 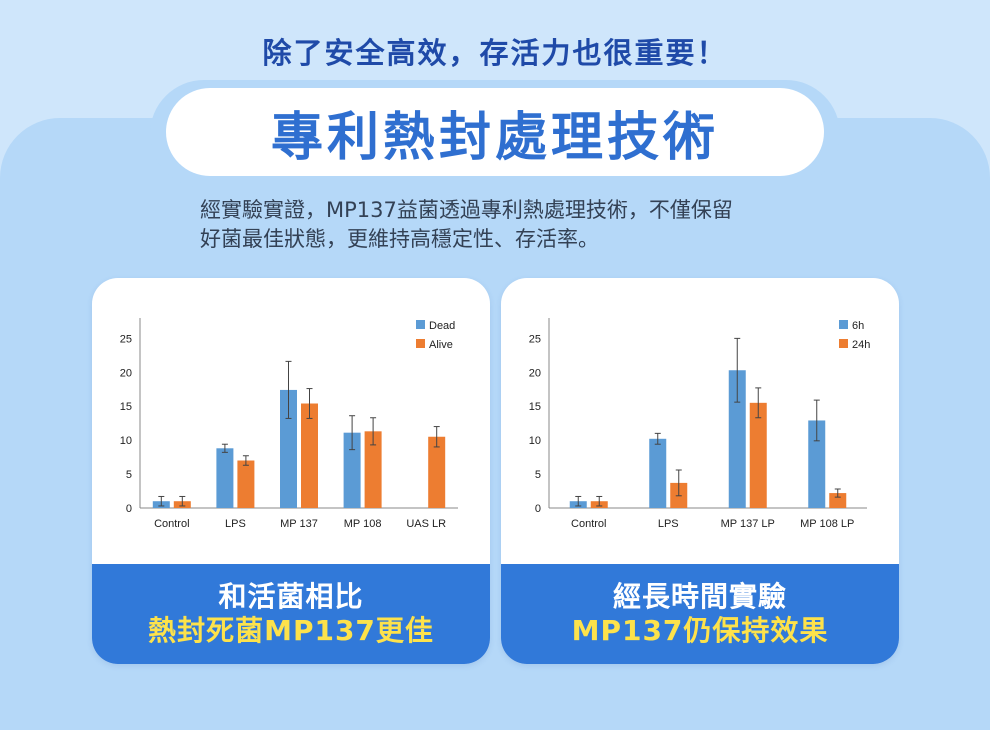 What do you see at coordinates (748, 524) in the screenshot?
I see `x-tick-label: MP 137 LP` at bounding box center [748, 524].